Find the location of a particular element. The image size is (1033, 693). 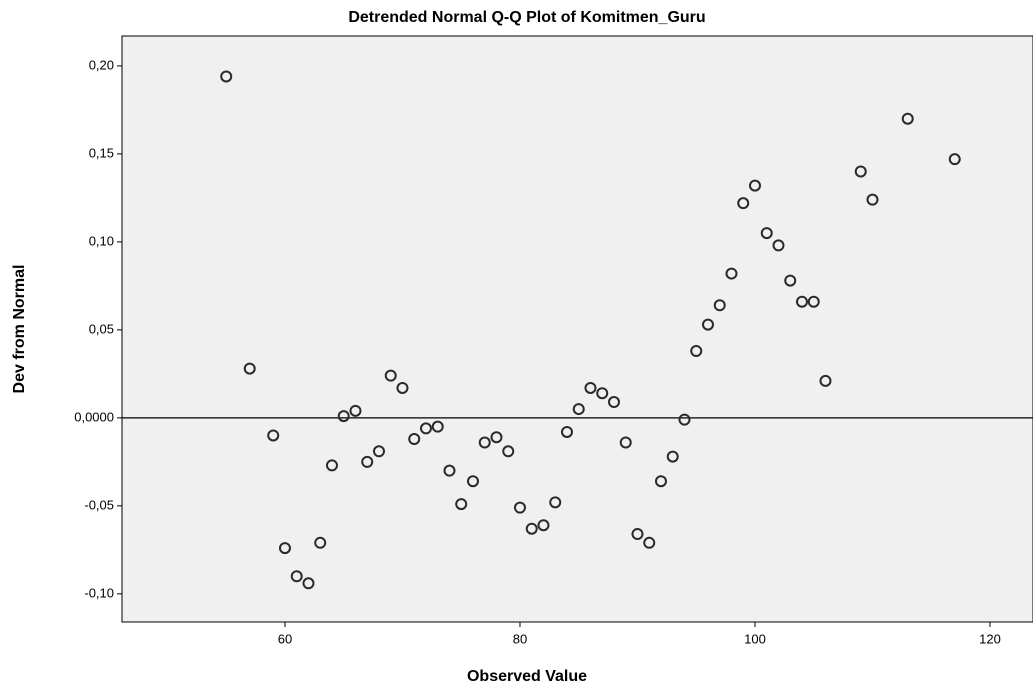

x-axis-label: Observed Value is located at coordinates (527, 676).